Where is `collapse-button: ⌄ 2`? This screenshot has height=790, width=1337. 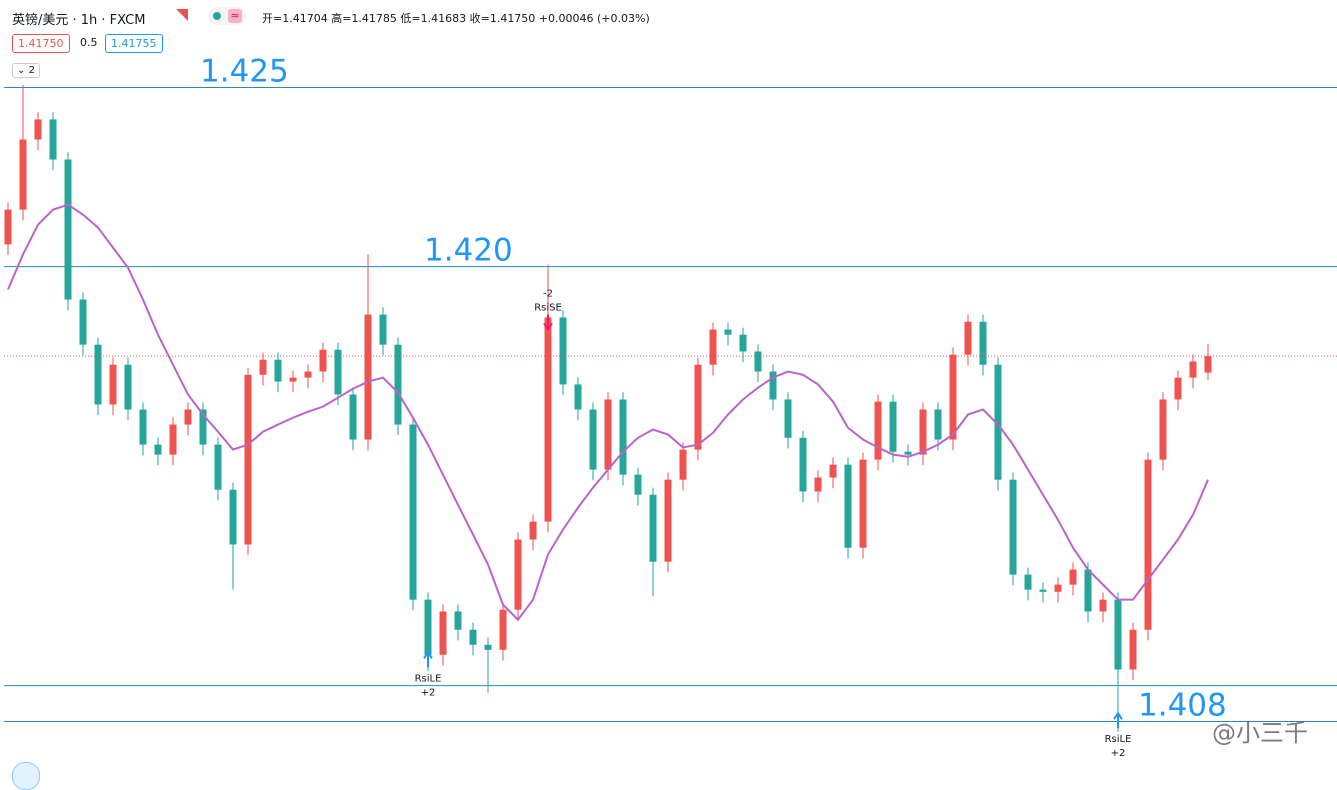 collapse-button: ⌄ 2 is located at coordinates (26, 70).